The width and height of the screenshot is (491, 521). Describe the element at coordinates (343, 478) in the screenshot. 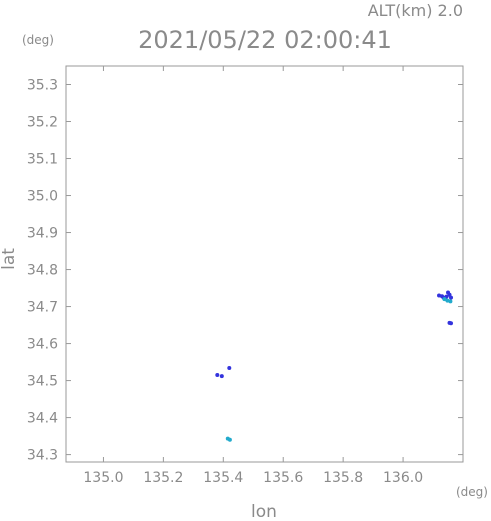

I see `x-tick-label: 135.8` at that location.